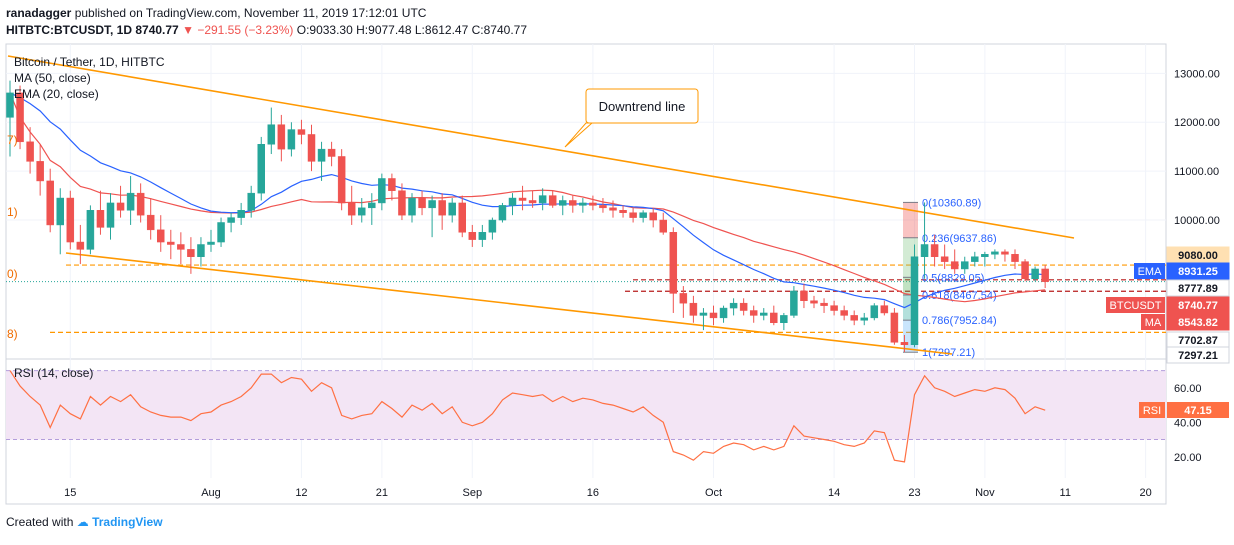 Image resolution: width=1234 pixels, height=545 pixels. I want to click on time-tick-label: Oct, so click(713, 493).